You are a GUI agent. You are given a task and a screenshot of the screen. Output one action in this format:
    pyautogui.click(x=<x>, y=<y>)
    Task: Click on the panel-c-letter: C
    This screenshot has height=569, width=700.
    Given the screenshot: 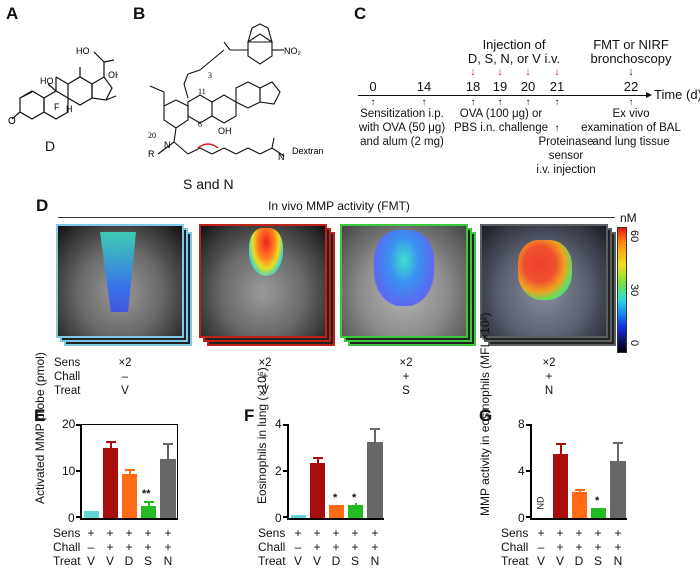 What is the action you would take?
    pyautogui.click(x=360, y=13)
    